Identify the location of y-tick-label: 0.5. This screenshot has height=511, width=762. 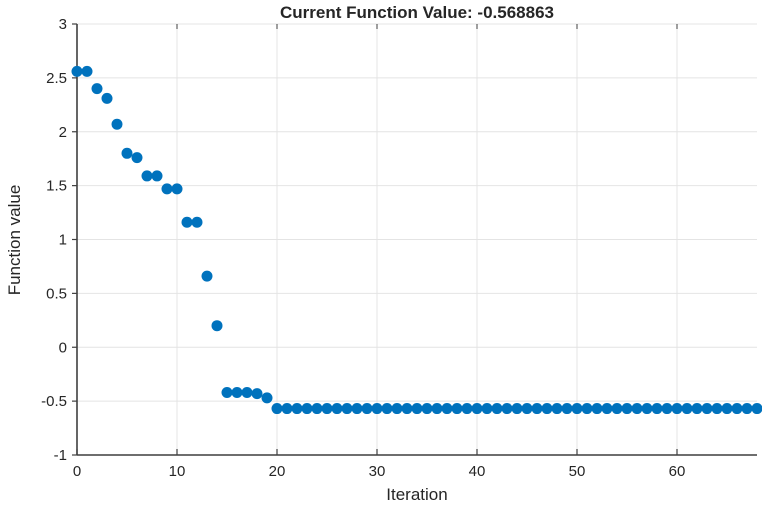
(56, 293).